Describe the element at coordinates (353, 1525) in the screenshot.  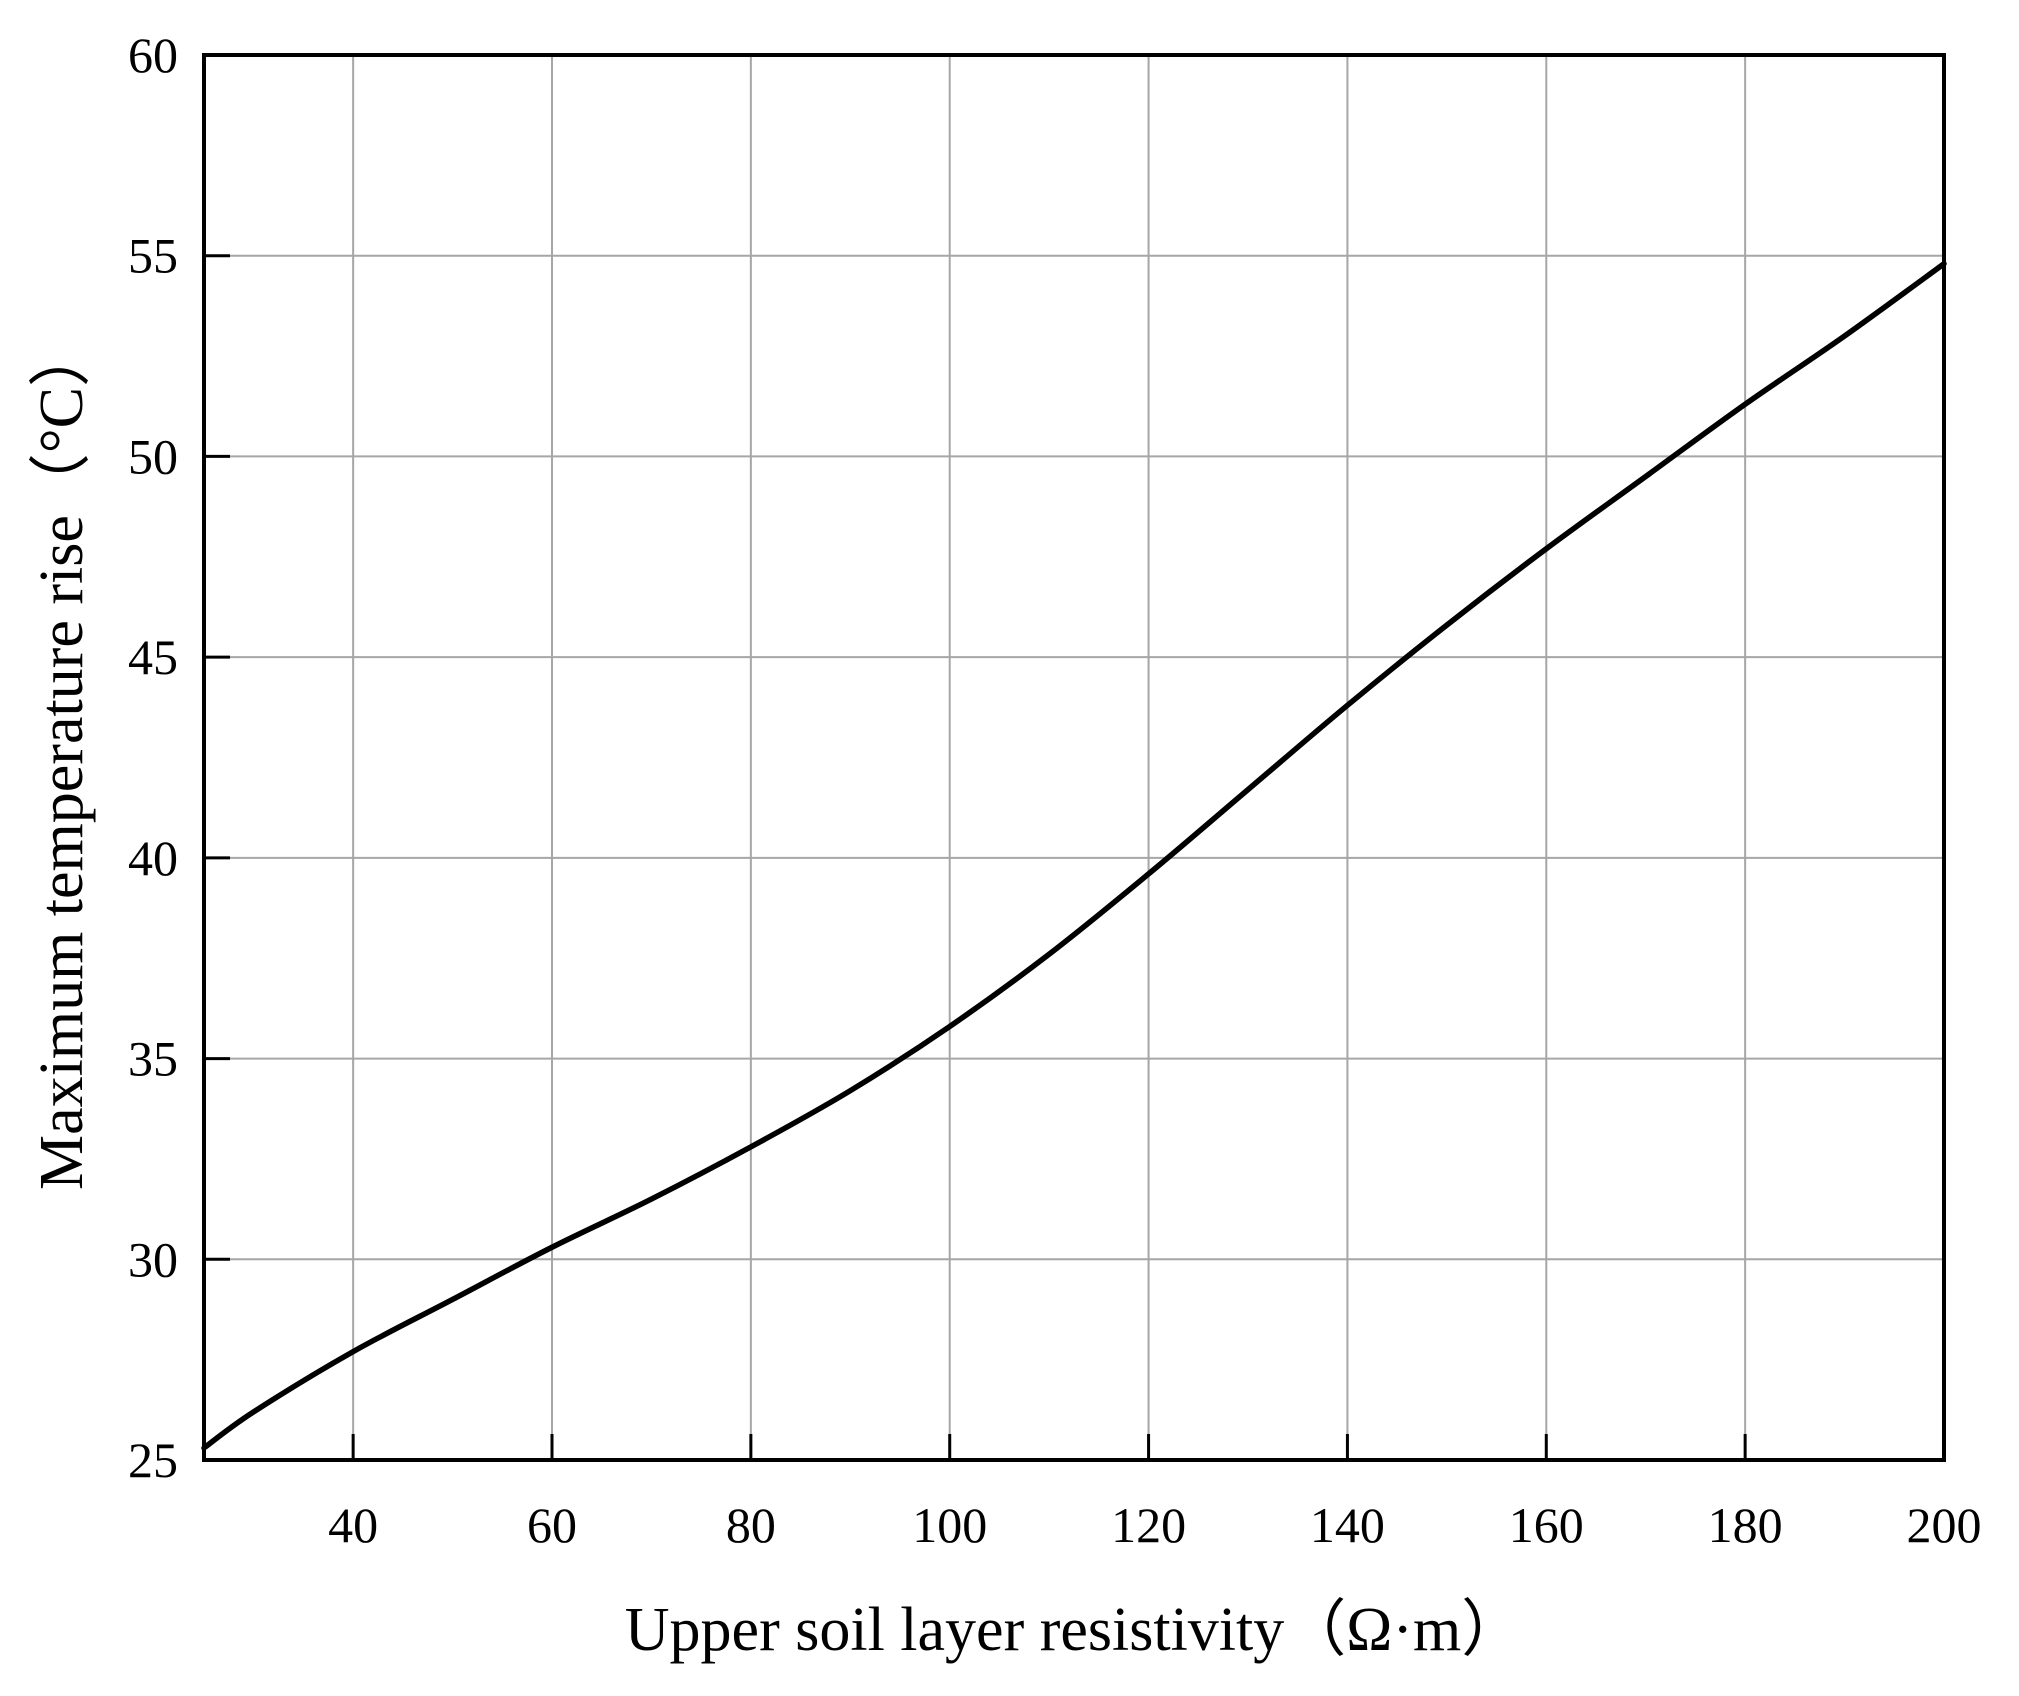
I see `x-tick-label: 40` at that location.